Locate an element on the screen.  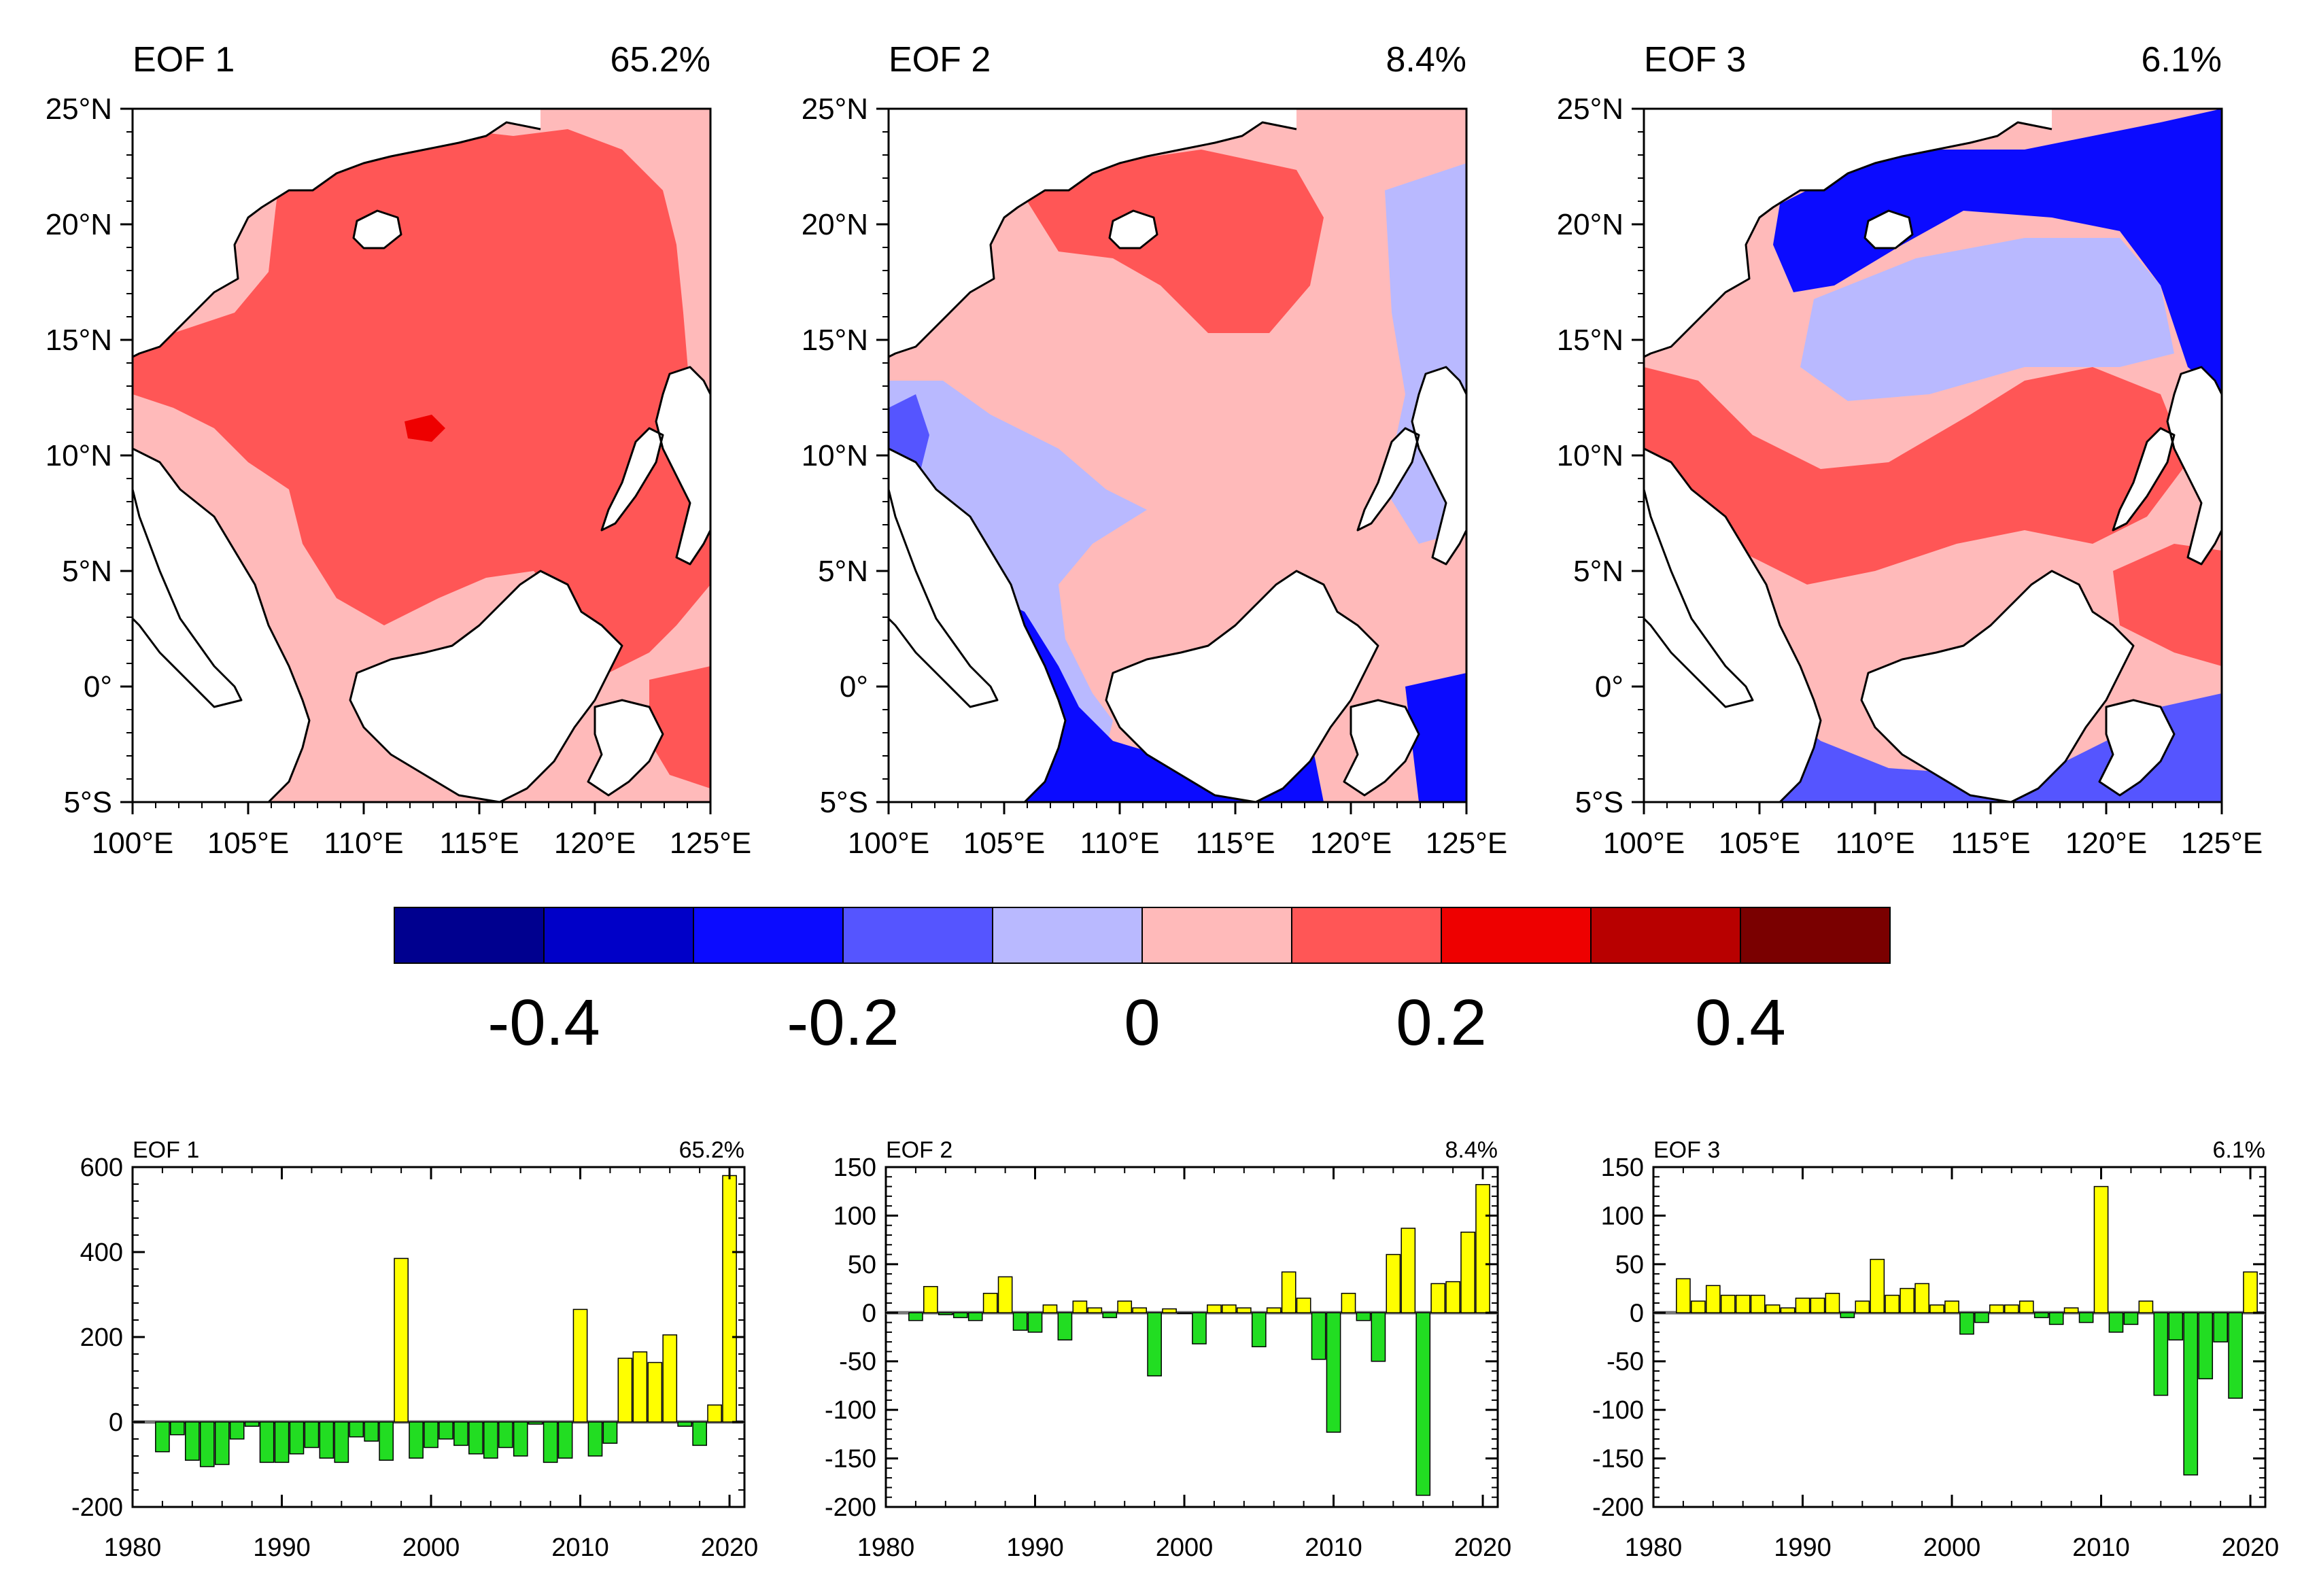
map2-lon-label: 125°E is located at coordinates (1466, 843).